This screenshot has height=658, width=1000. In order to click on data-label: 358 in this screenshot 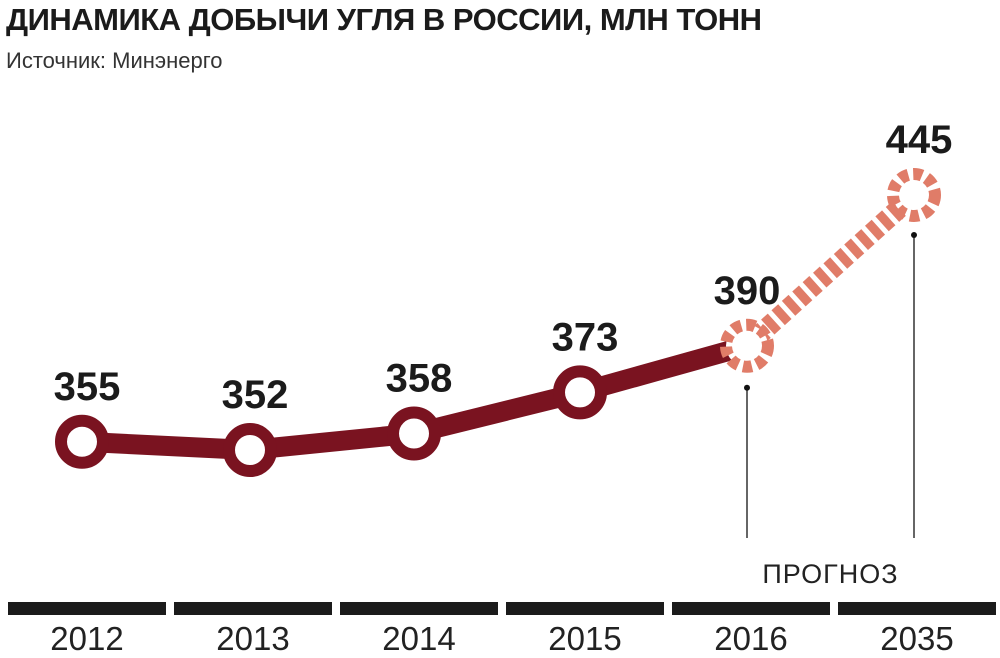, I will do `click(419, 379)`.